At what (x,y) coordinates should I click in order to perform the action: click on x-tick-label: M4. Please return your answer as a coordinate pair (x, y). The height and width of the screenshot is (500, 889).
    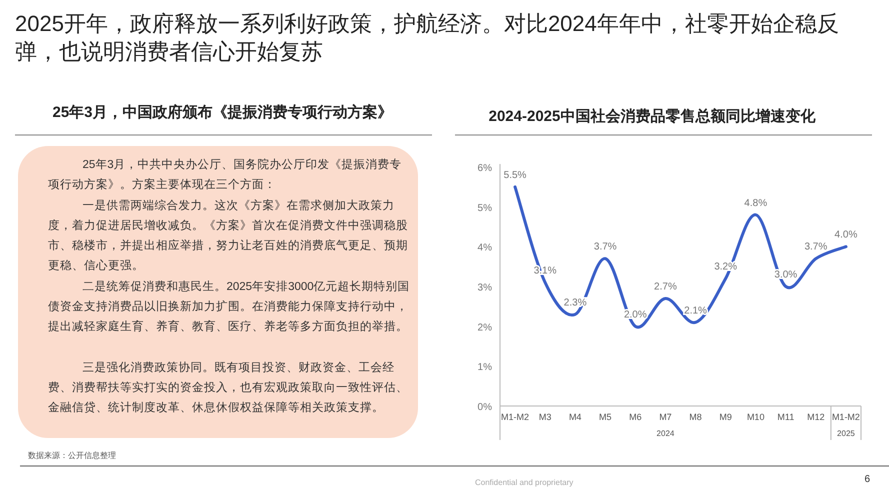
    Looking at the image, I should click on (575, 417).